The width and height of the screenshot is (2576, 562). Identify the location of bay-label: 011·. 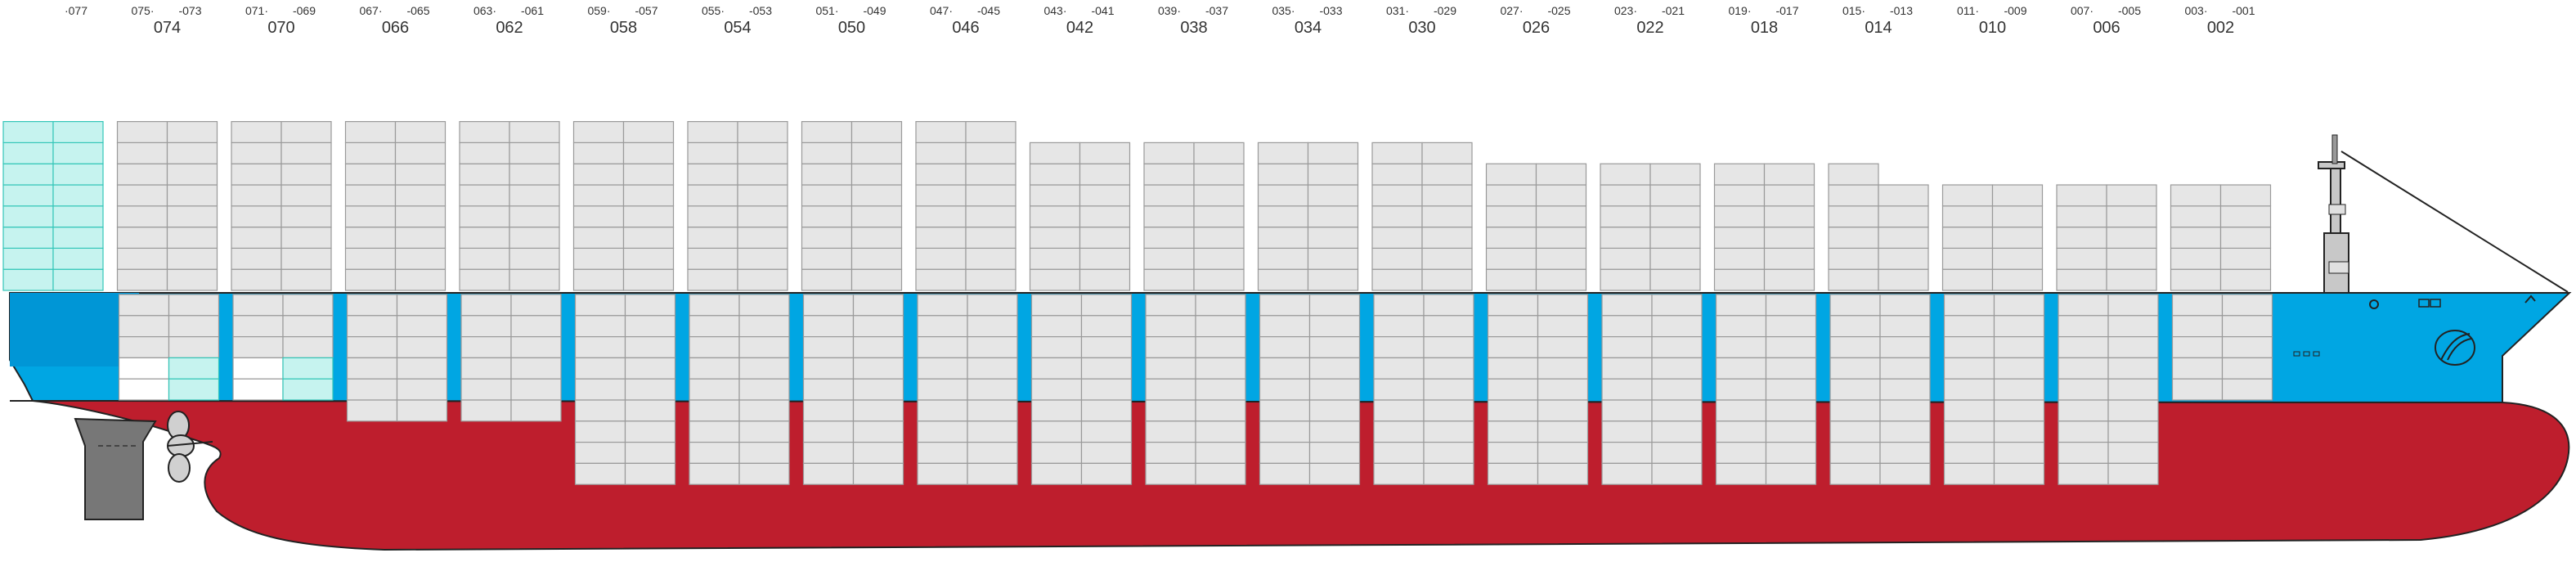
(1968, 10).